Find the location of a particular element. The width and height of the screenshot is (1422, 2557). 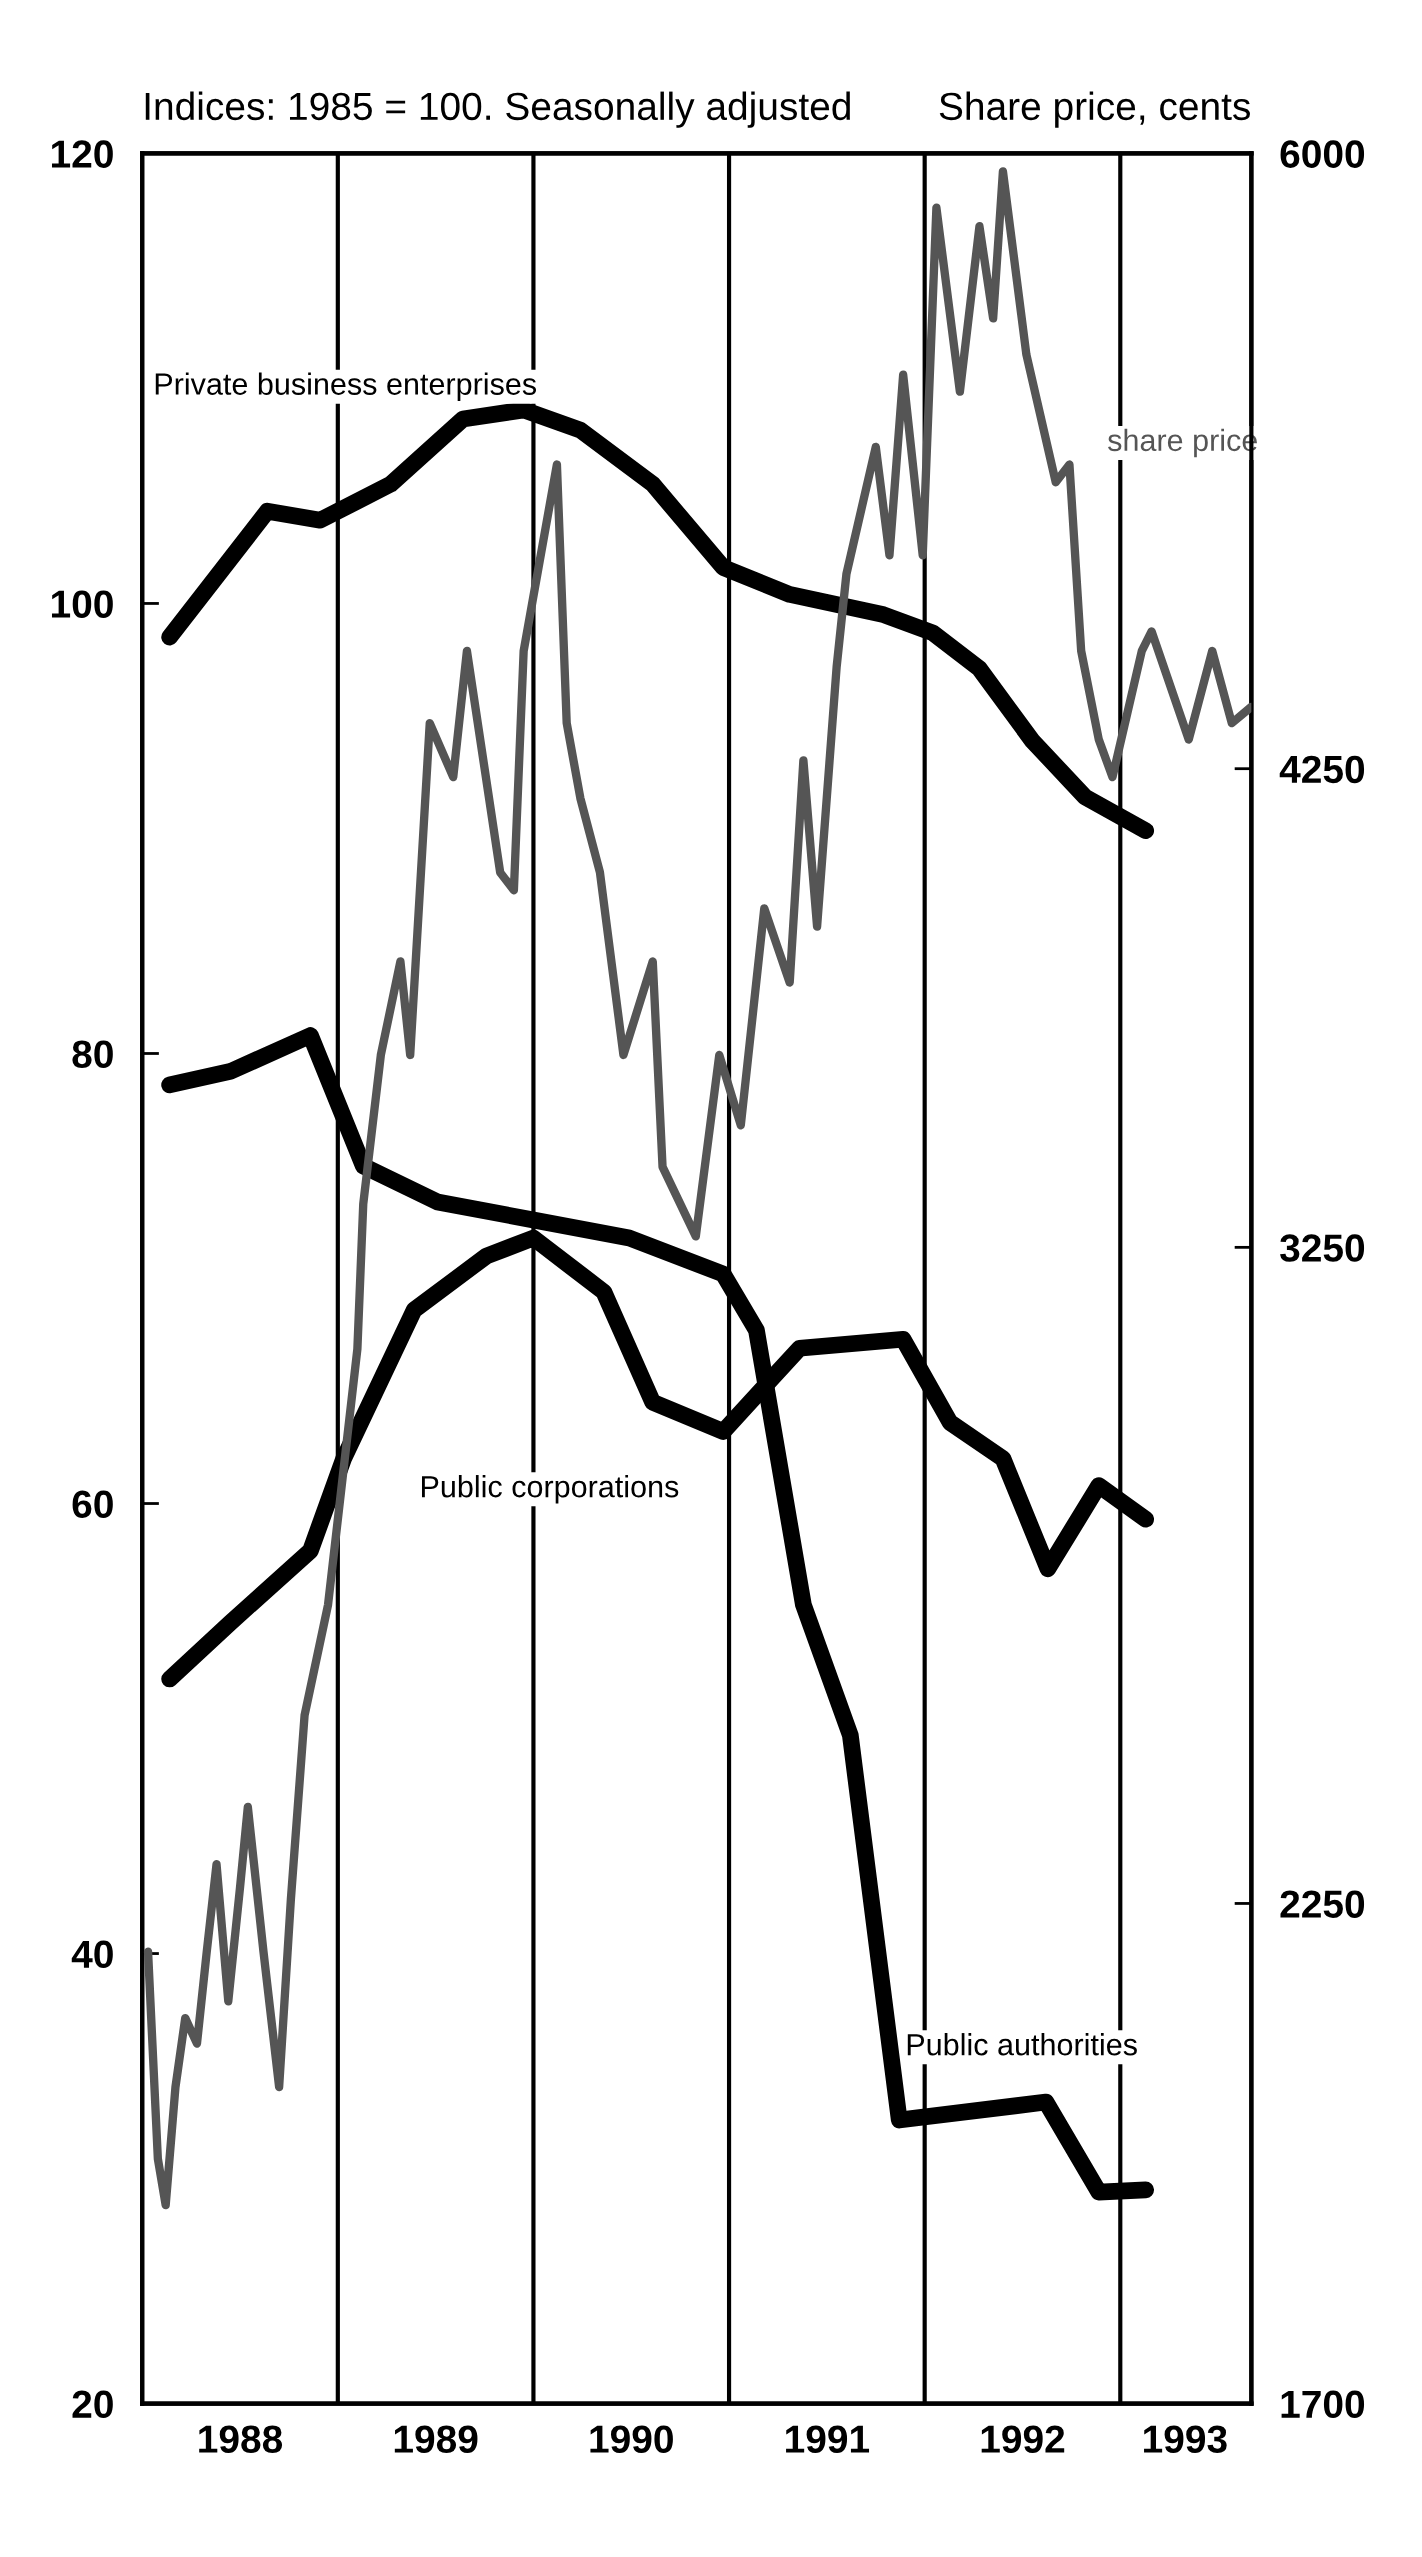

y2-tick-label: 3250 is located at coordinates (1322, 1248).